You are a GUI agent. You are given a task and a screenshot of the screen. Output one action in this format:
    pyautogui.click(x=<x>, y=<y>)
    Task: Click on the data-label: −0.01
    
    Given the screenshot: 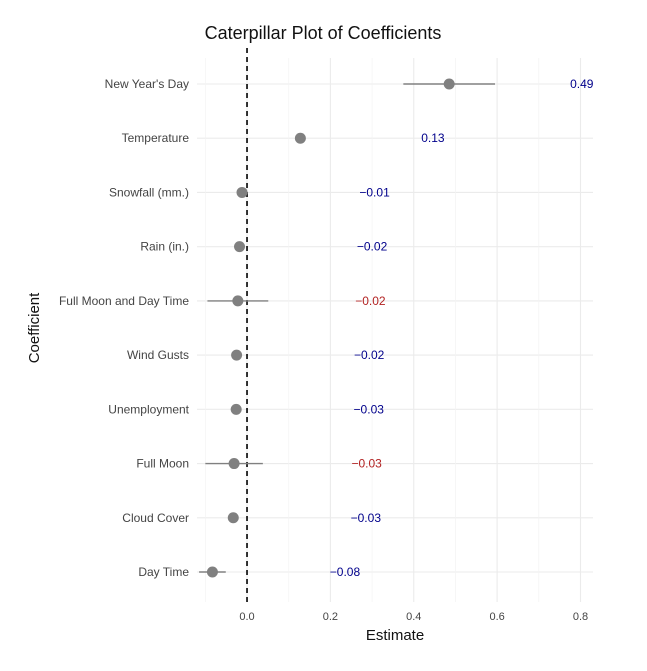 What is the action you would take?
    pyautogui.click(x=374, y=192)
    